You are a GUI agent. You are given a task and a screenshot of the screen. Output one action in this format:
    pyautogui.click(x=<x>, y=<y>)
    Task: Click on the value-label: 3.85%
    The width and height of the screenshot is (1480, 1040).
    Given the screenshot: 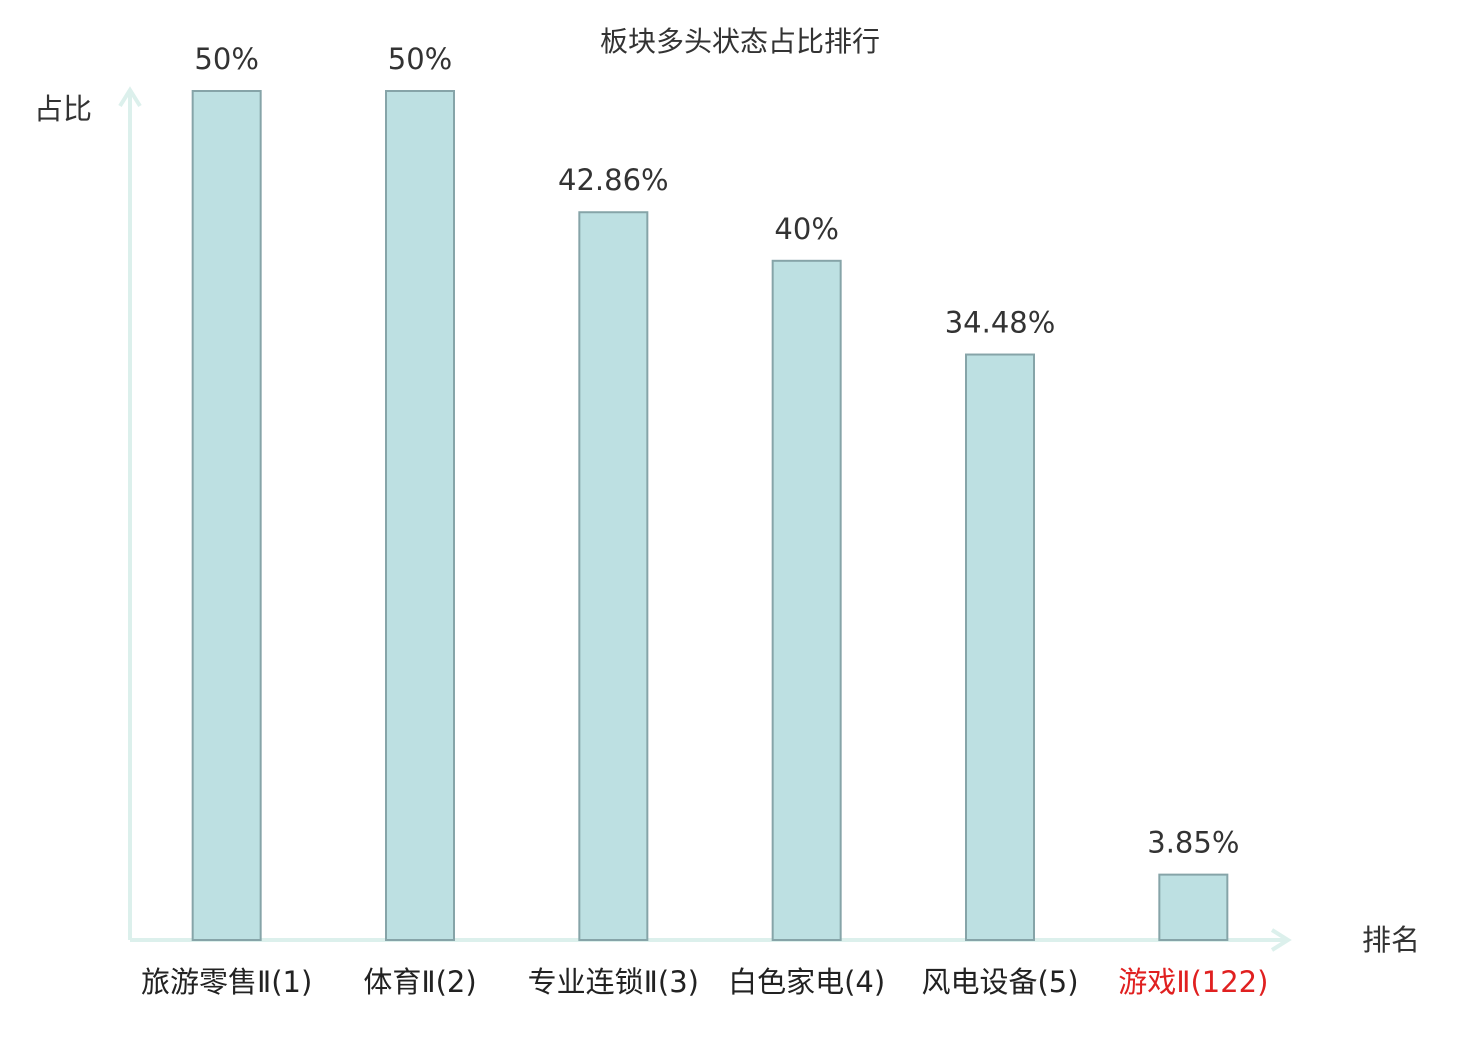 What is the action you would take?
    pyautogui.click(x=1193, y=843)
    